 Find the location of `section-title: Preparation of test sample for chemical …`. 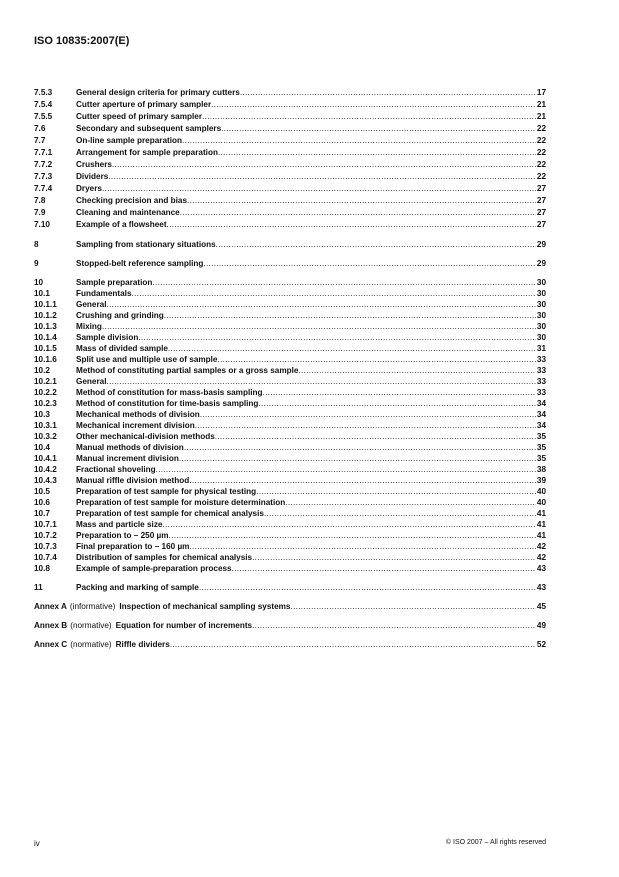

section-title: Preparation of test sample for chemical … is located at coordinates (170, 513).